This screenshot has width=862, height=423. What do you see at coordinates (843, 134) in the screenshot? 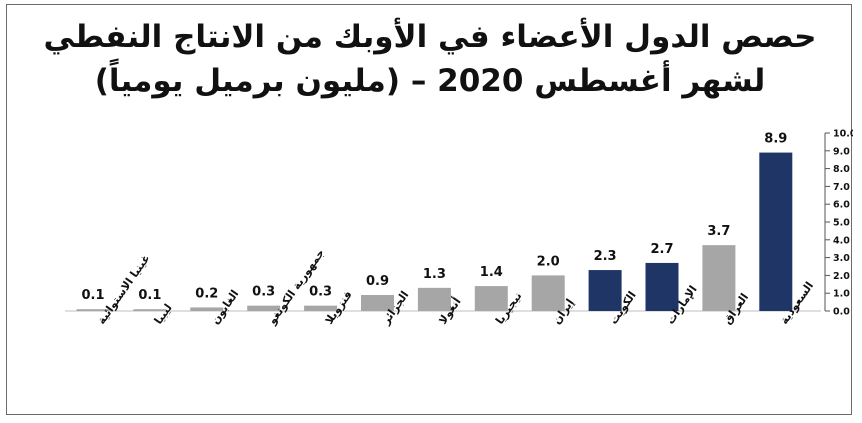
I see `y-tick-label: 10.0` at bounding box center [843, 134].